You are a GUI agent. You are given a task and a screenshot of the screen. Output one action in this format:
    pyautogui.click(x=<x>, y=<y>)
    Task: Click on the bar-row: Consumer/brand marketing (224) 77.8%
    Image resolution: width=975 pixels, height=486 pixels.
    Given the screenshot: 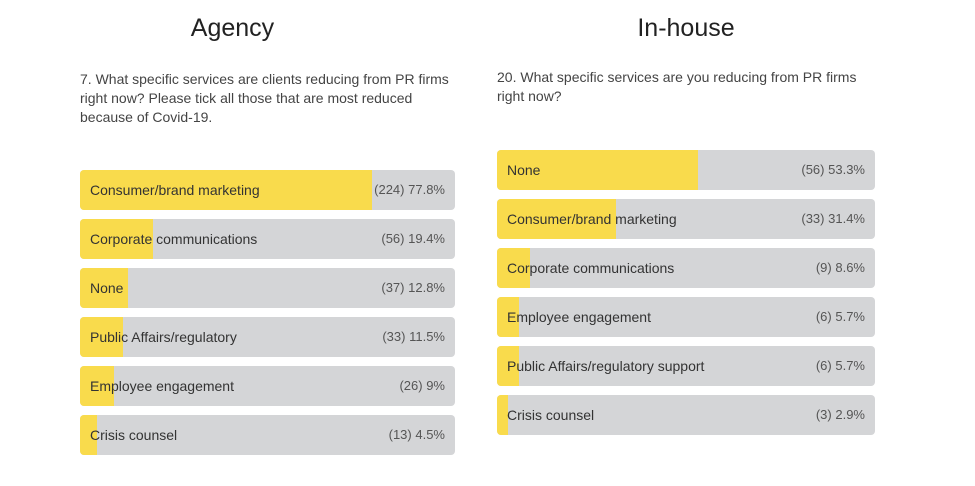 What is the action you would take?
    pyautogui.click(x=267, y=190)
    